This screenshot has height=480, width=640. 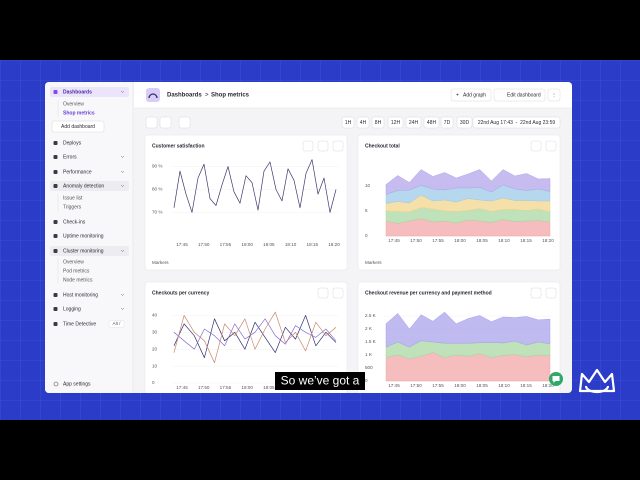 I want to click on date-range-button, so click(x=516, y=122).